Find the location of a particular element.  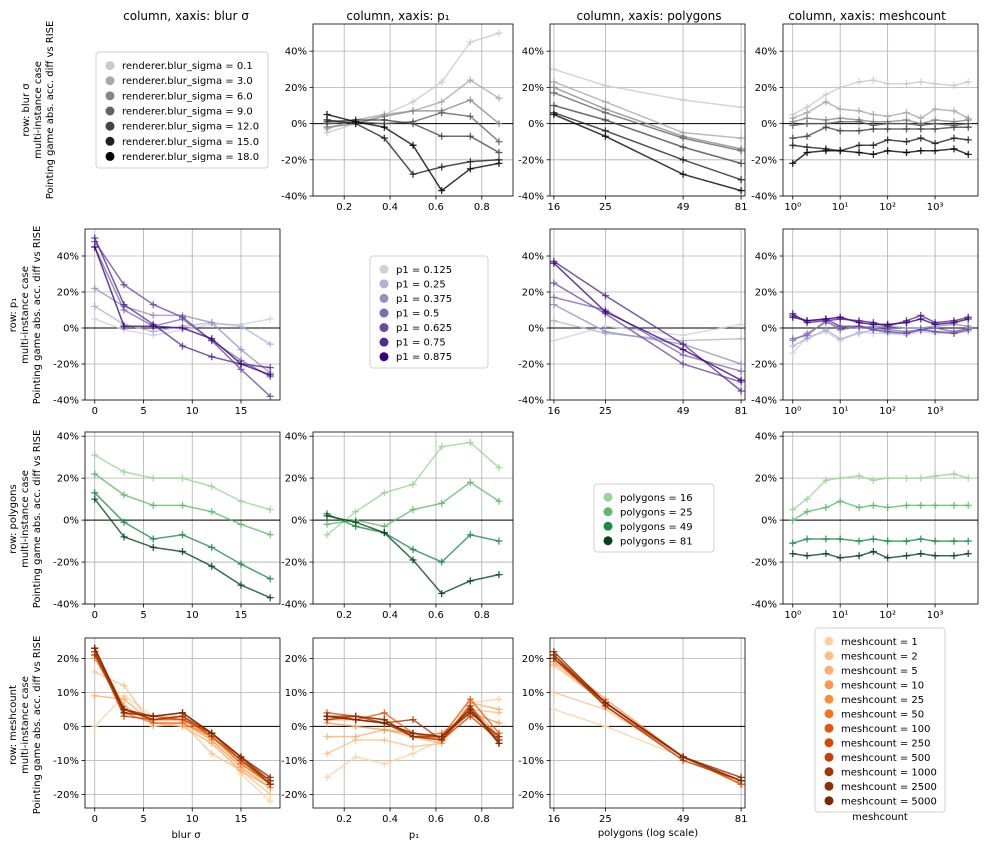

panel-r2c0: -40% -20% 0% 20% 40% 0 5 10 15 is located at coordinates (167, 526).